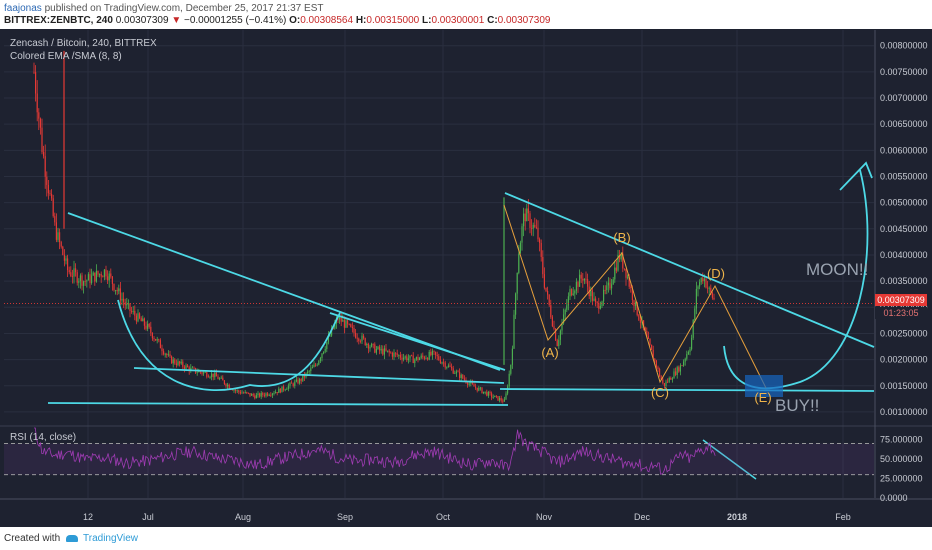 The image size is (932, 550). I want to click on author-link: faajonas, so click(23, 8).